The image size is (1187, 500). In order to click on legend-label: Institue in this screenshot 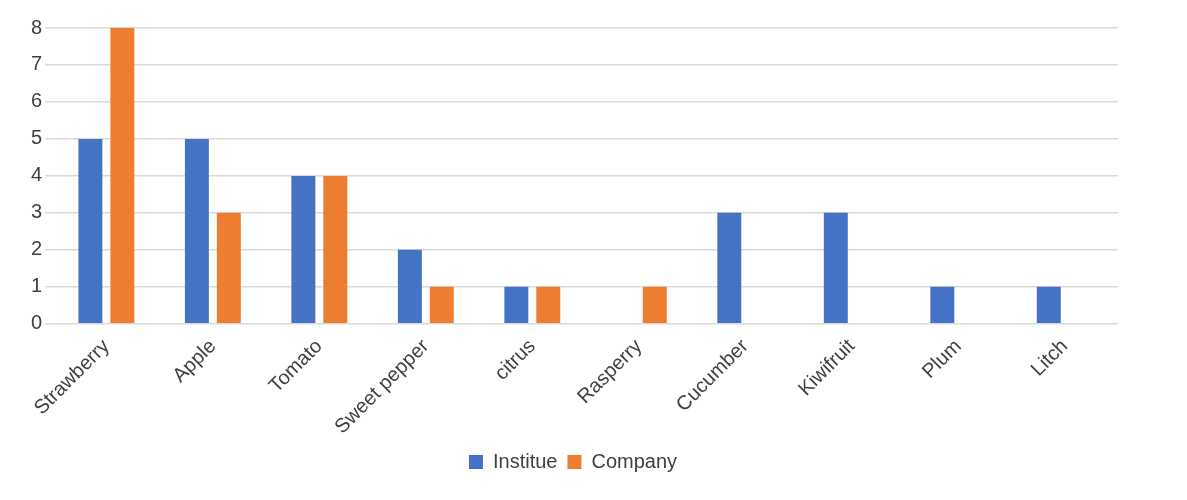, I will do `click(525, 460)`.